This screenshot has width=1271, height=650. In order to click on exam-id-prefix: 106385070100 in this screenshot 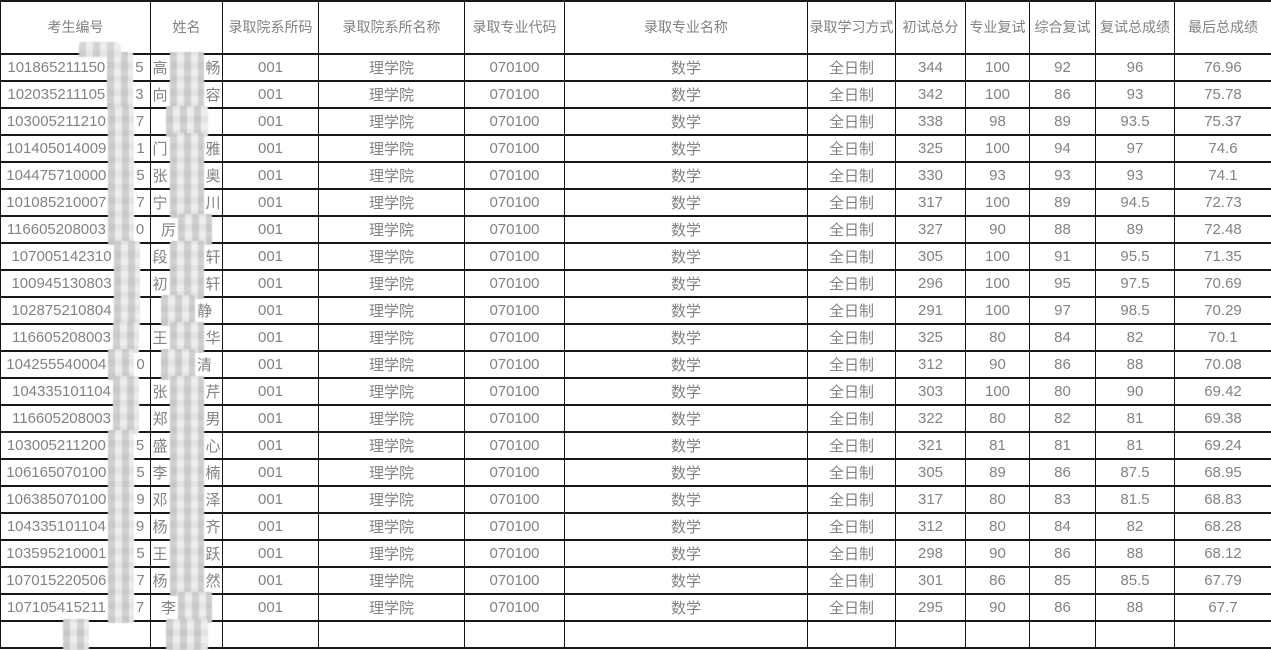, I will do `click(56, 499)`.